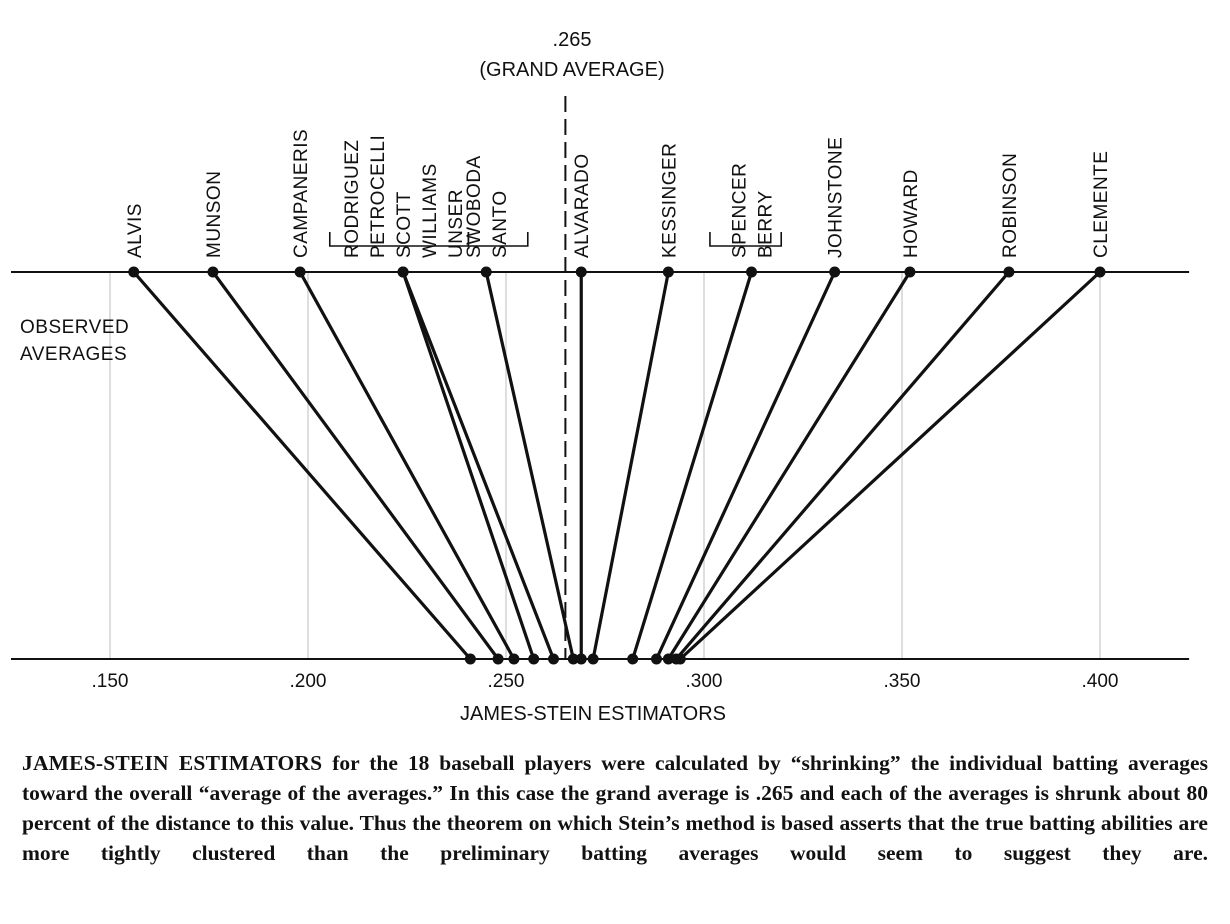 This screenshot has width=1230, height=924. I want to click on player-label-11-0: CLEMENTE, so click(1101, 204).